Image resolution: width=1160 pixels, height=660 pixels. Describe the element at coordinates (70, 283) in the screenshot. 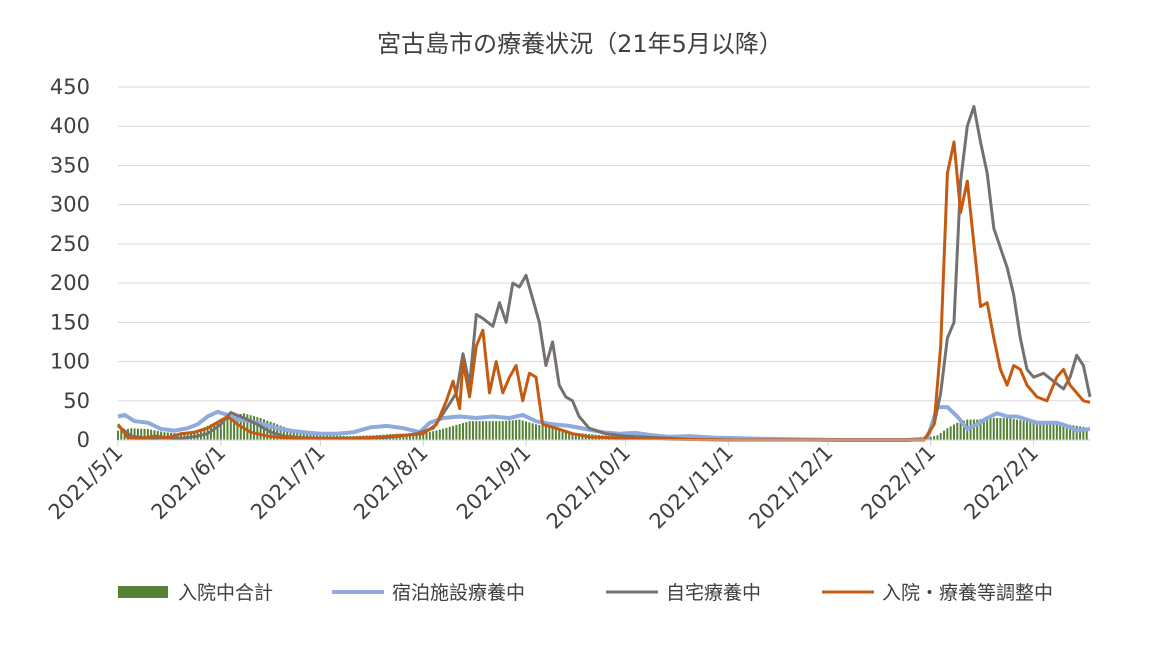

I see `y-tick-label: 200` at that location.